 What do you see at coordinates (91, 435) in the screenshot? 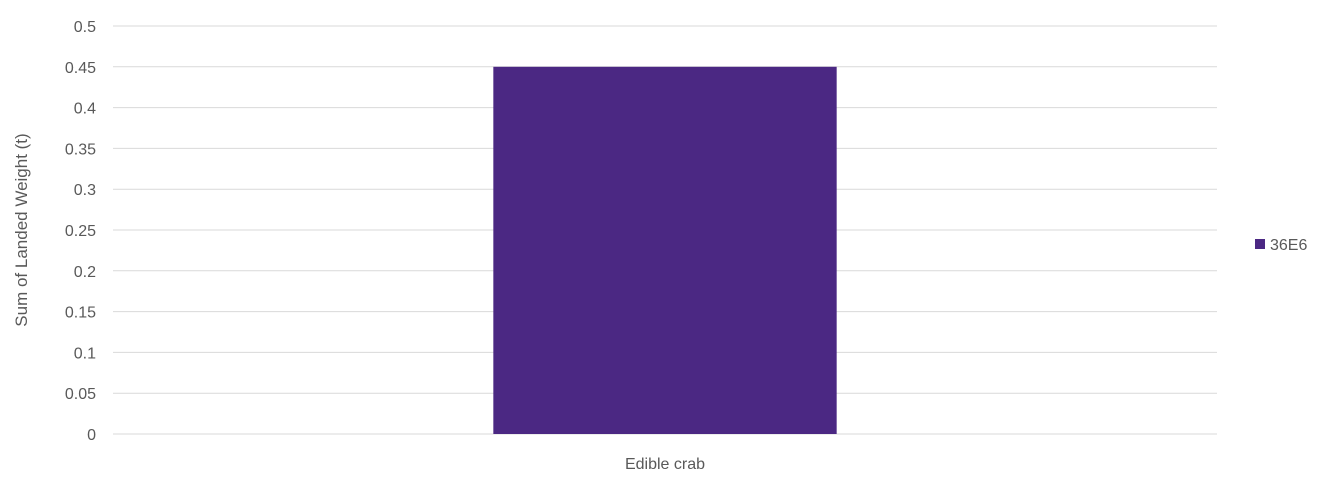
I see `y-tick-label: 0` at bounding box center [91, 435].